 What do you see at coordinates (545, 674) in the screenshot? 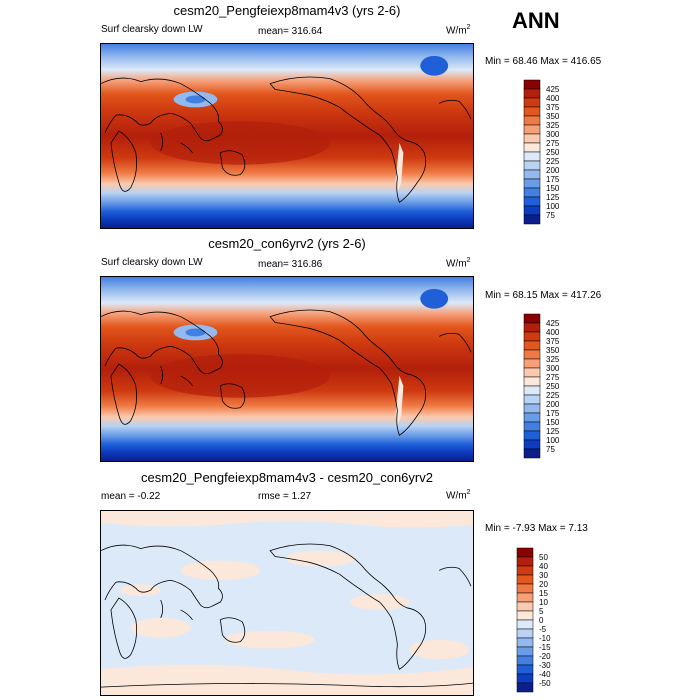
I see `colorbar-label: -40` at bounding box center [545, 674].